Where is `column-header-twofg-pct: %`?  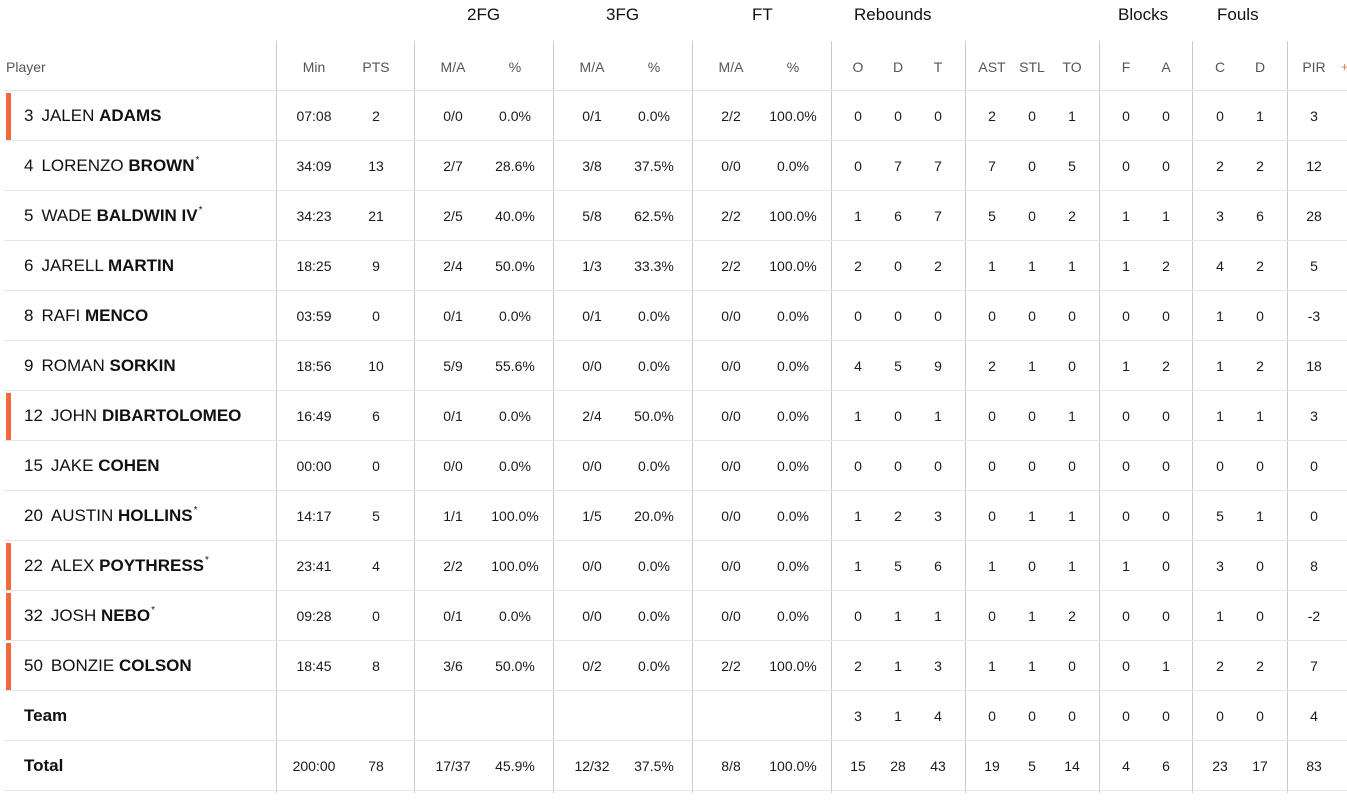 column-header-twofg-pct: % is located at coordinates (515, 67).